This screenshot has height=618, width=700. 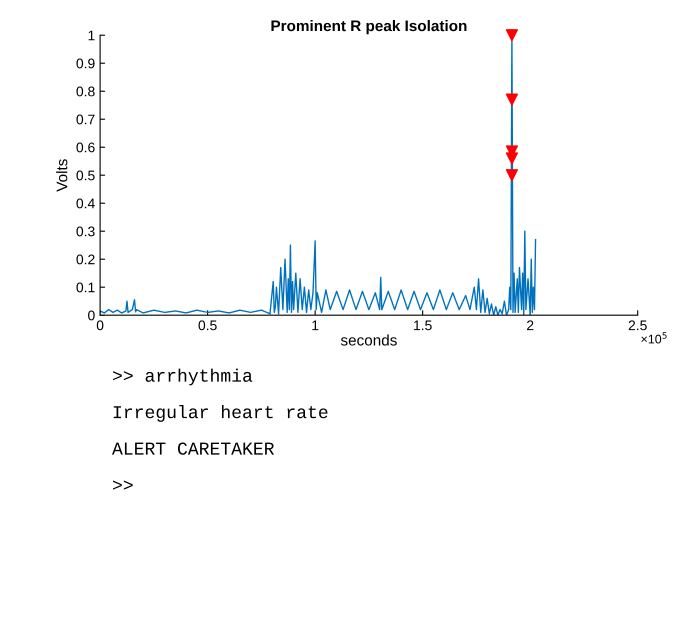 I want to click on y-tick-label: 0.2, so click(x=85, y=259).